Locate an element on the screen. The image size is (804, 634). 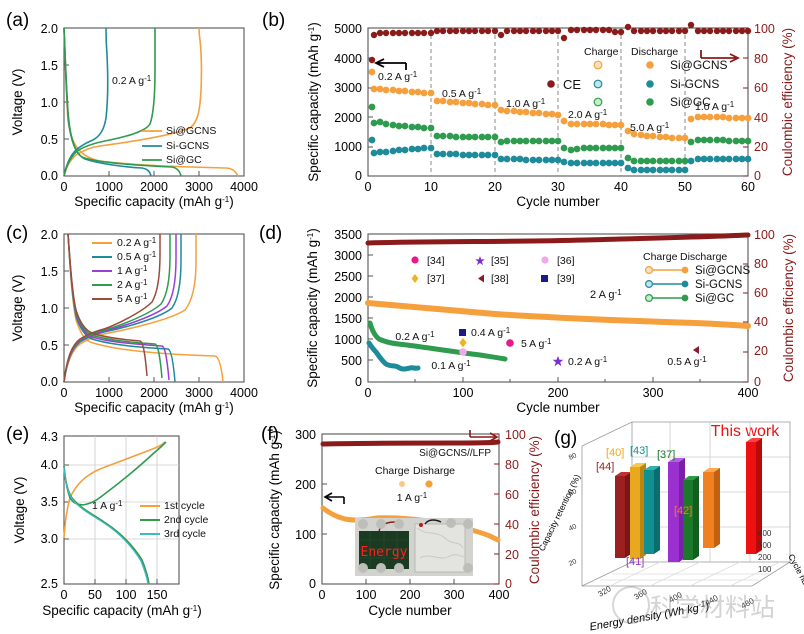
panel-c-yaxis: 2.0 1.5 1.0 0.5 0.0 is located at coordinates (55, 308).